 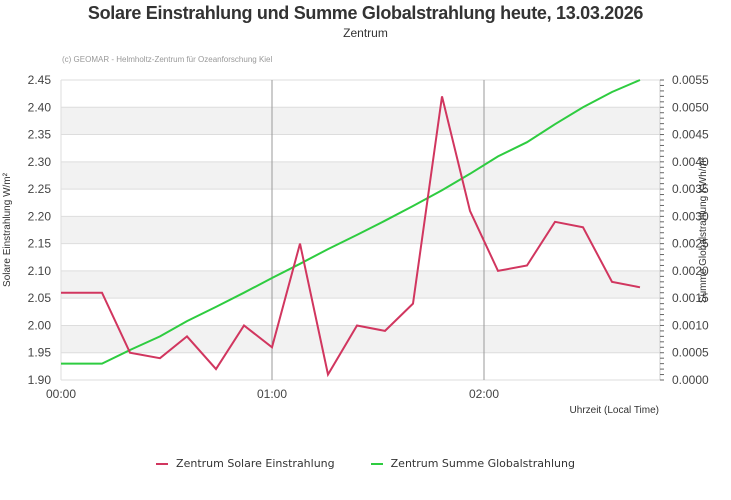 I want to click on legend-swatch-green, so click(x=376, y=463).